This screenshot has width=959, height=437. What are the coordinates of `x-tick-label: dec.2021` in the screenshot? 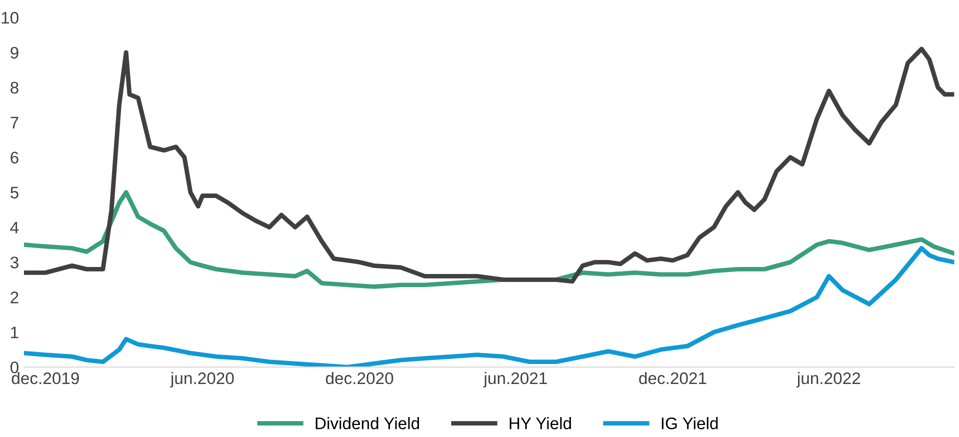 It's located at (672, 378).